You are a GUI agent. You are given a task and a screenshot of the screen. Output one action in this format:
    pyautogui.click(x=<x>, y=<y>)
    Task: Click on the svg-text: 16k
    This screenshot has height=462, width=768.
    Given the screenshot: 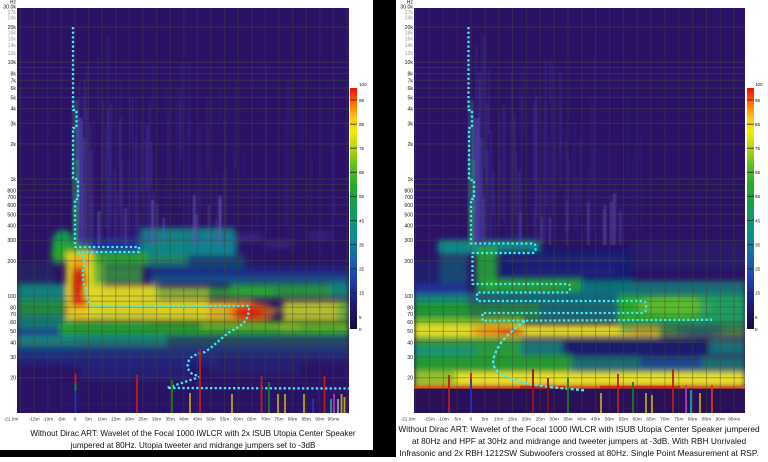 What is the action you would take?
    pyautogui.click(x=409, y=39)
    